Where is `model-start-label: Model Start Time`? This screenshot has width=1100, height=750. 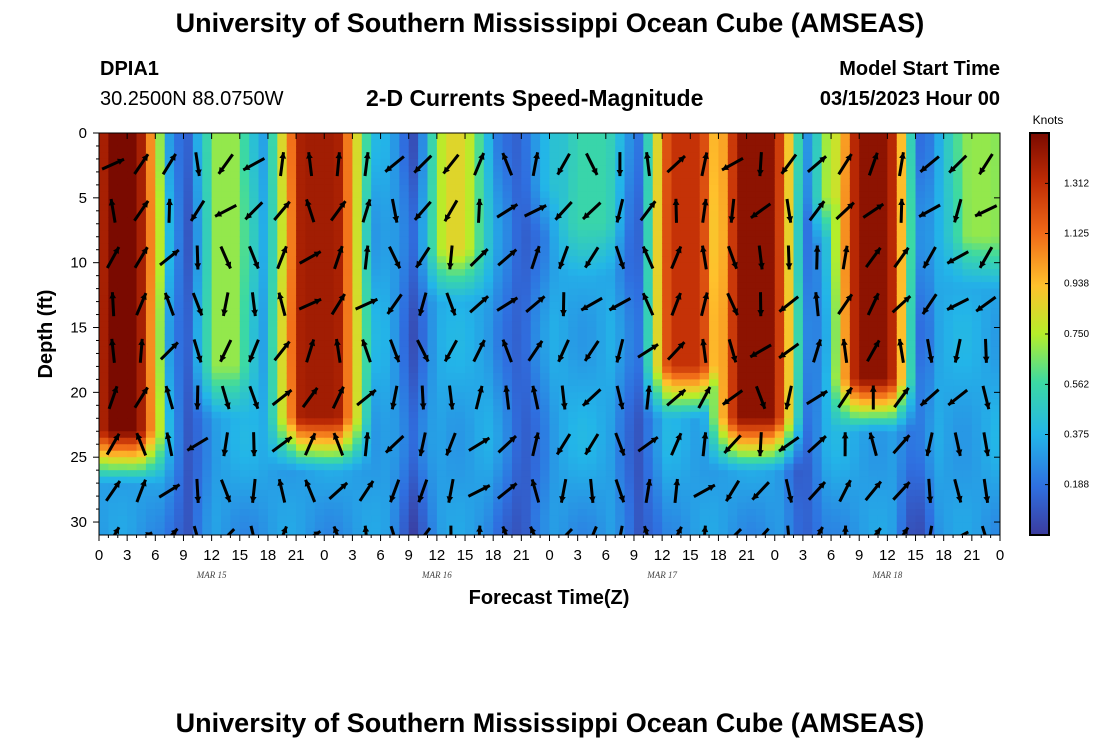 model-start-label: Model Start Time is located at coordinates (919, 69).